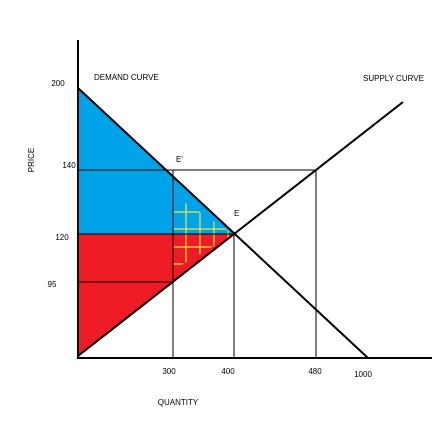  Describe the element at coordinates (52, 284) in the screenshot. I see `price-label: 95` at that location.